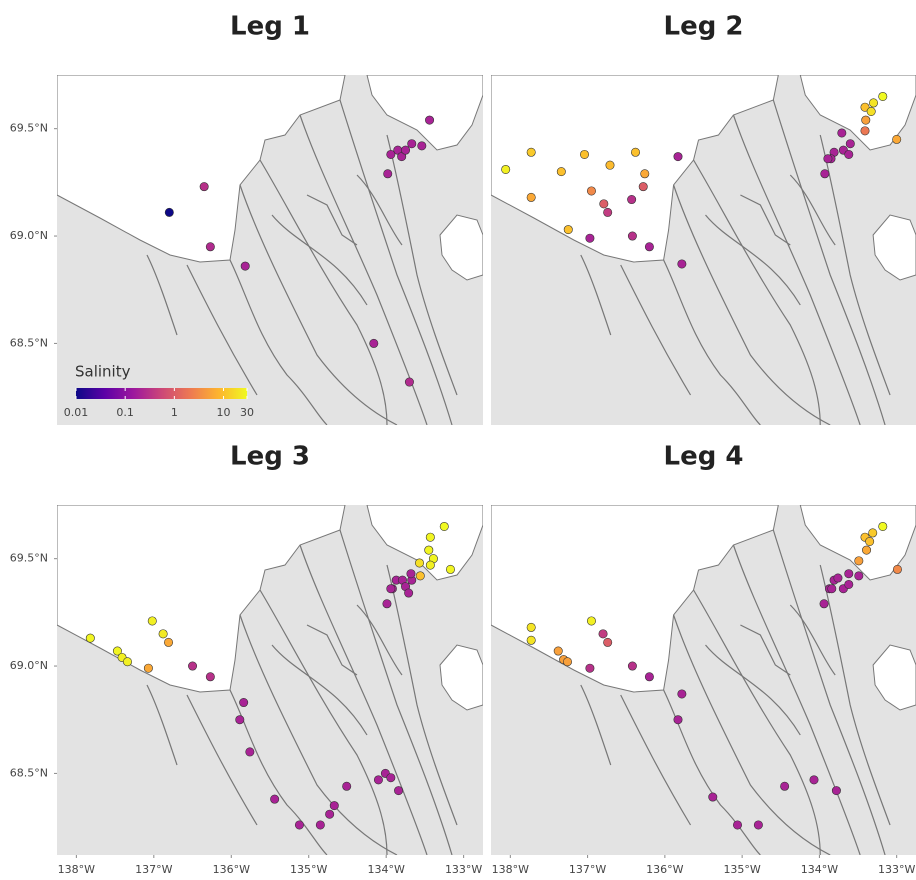  Describe the element at coordinates (741, 869) in the screenshot. I see `x-tick-label: 135°W` at that location.